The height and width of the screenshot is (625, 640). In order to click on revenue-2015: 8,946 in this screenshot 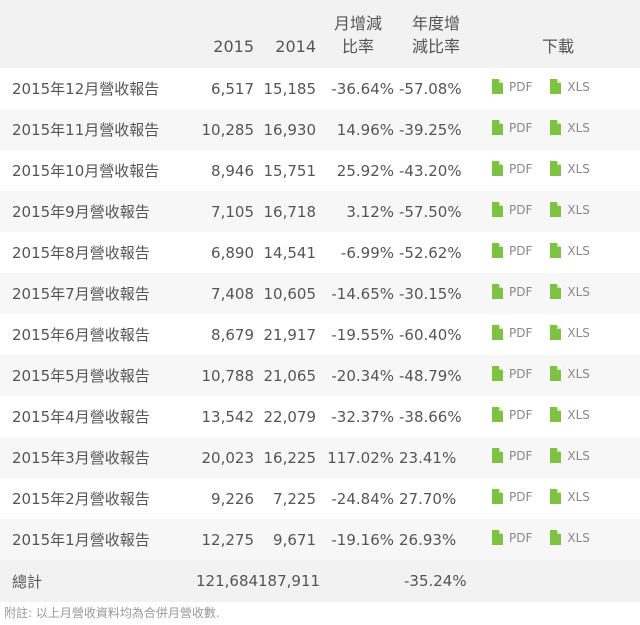, I will do `click(232, 170)`.